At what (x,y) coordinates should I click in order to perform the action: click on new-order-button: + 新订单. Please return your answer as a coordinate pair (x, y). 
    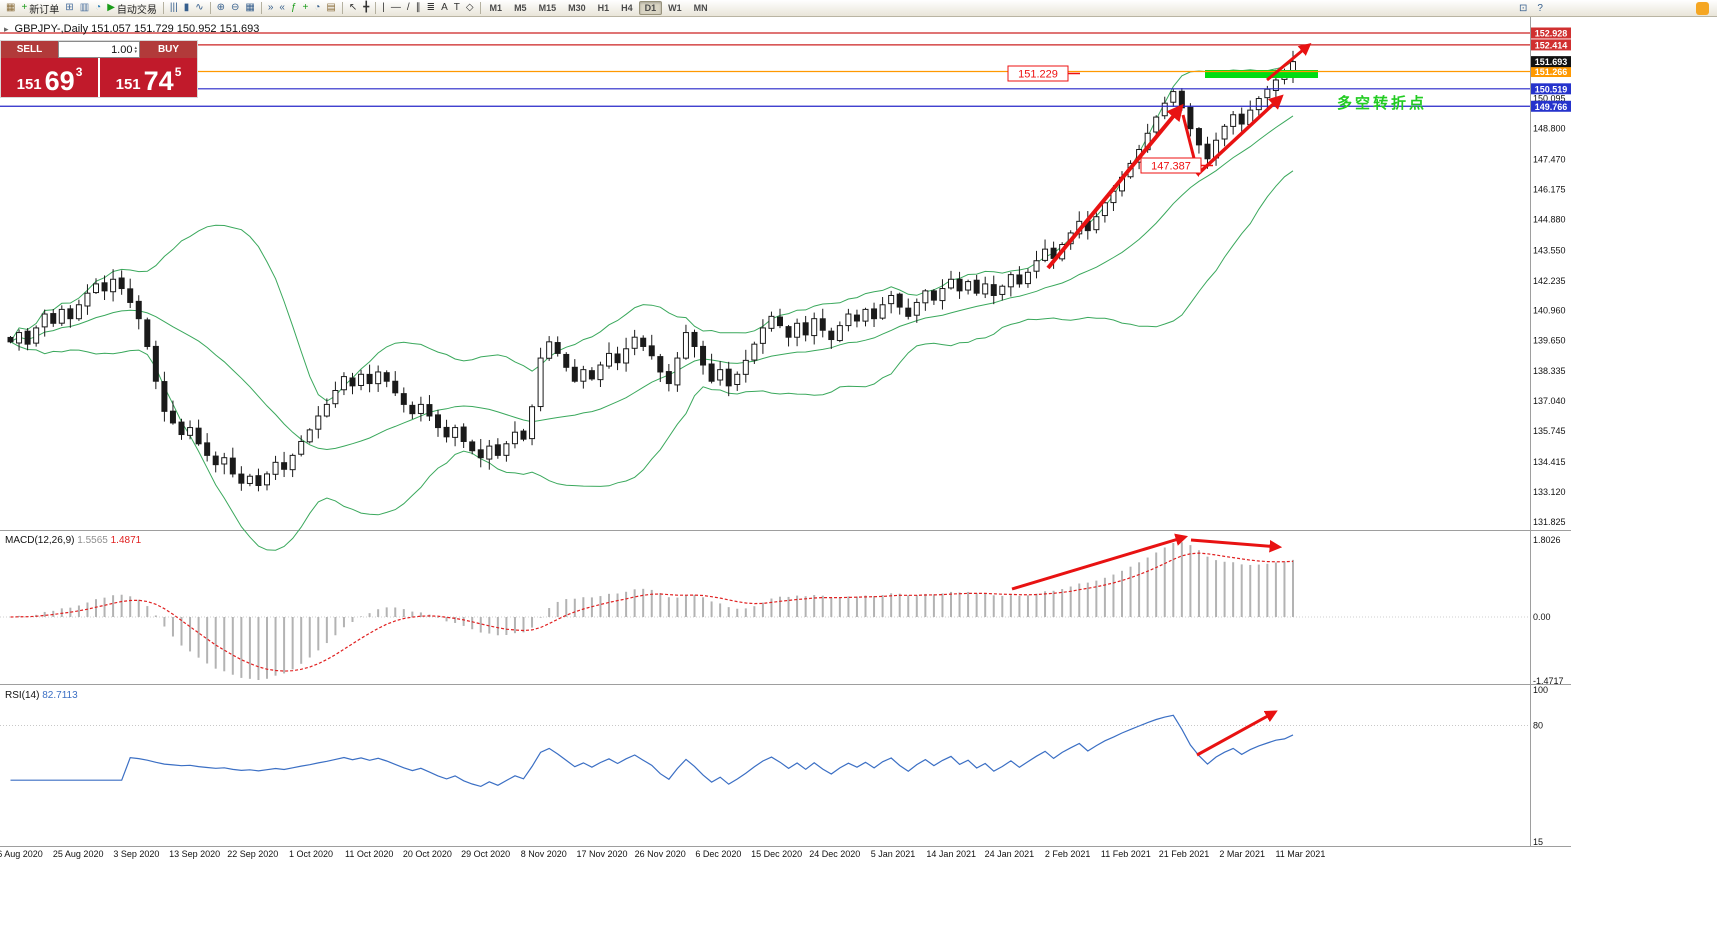
    Looking at the image, I should click on (40, 8).